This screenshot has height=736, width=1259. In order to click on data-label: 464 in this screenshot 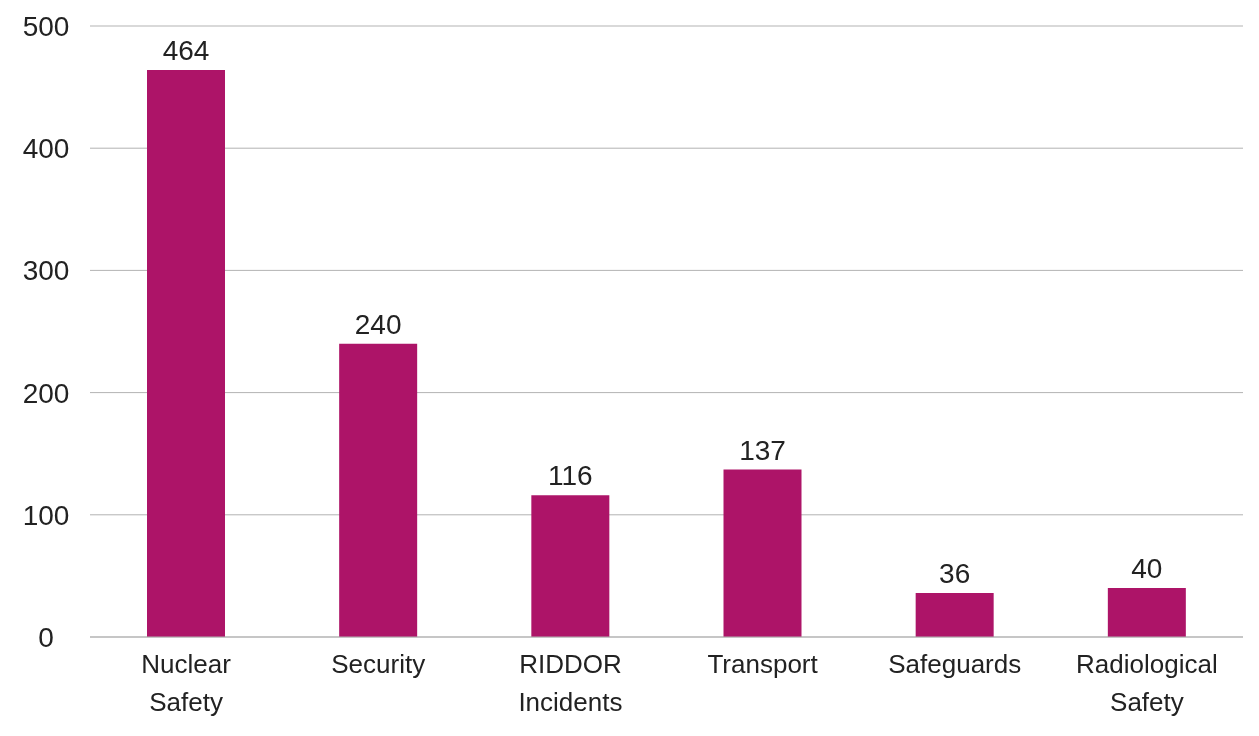, I will do `click(186, 50)`.